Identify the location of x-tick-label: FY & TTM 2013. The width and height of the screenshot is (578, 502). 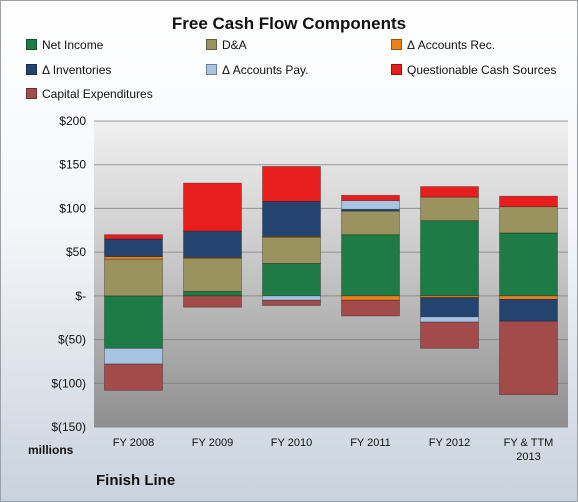
(529, 450).